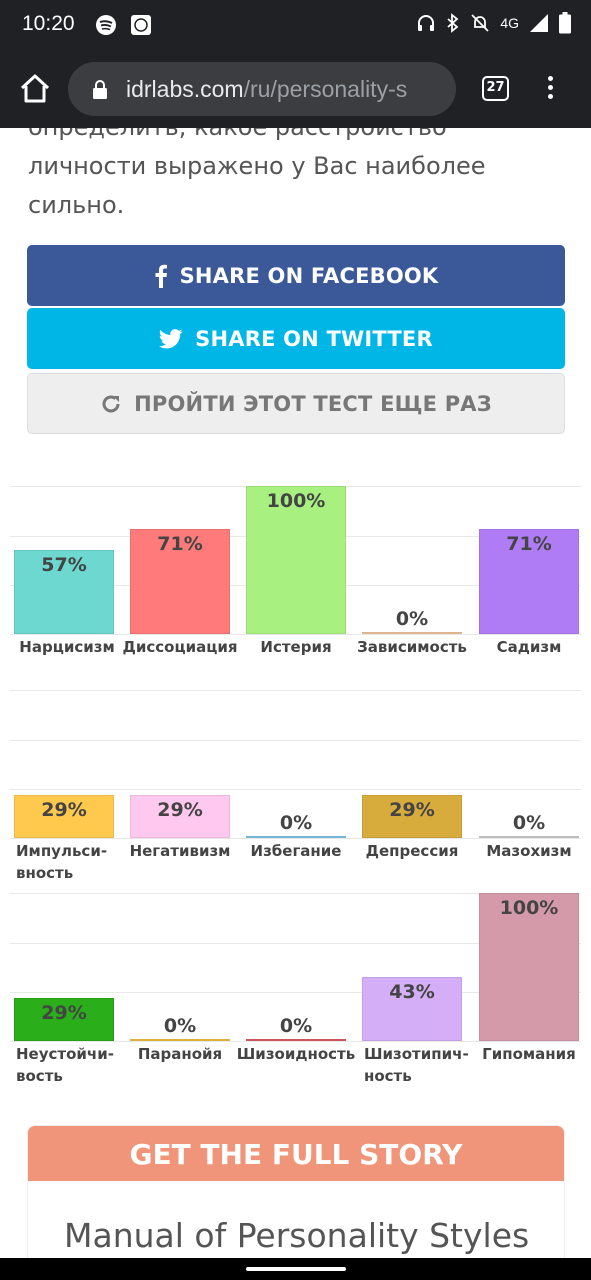 This screenshot has width=591, height=1280. I want to click on category-label: Депрессия, so click(412, 851).